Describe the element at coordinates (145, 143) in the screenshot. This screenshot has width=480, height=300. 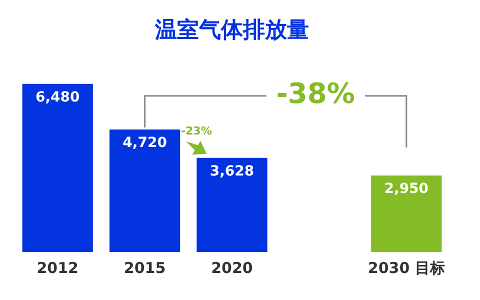
I see `data-label: 4,720` at that location.